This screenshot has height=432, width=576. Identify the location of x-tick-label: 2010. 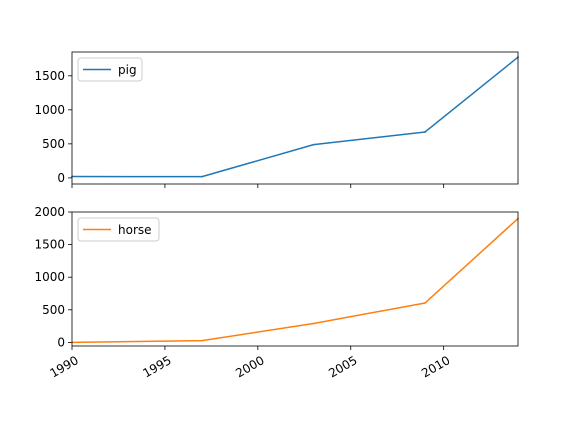
(435, 366).